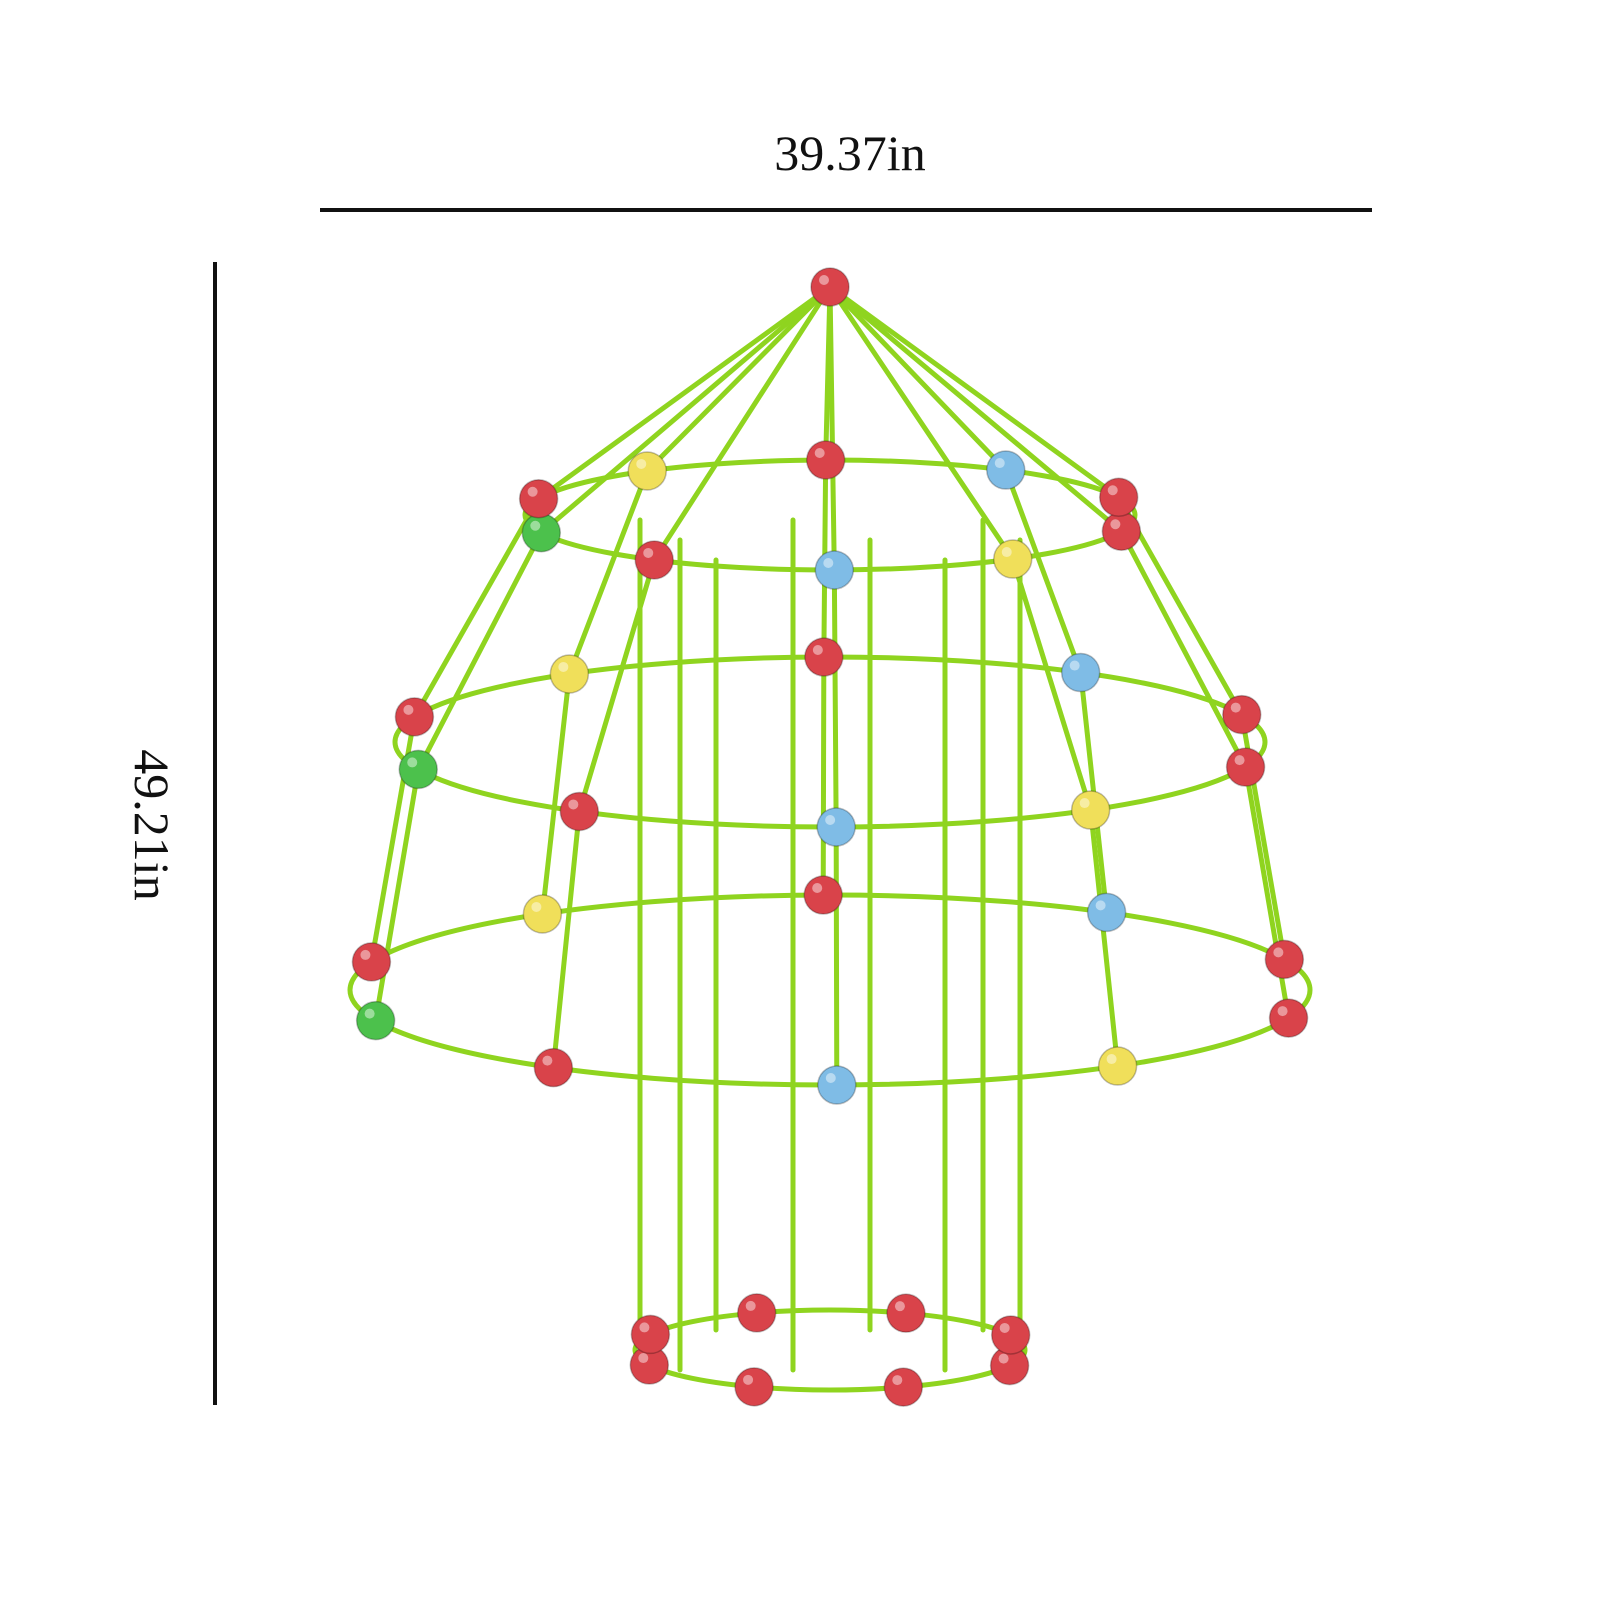 This screenshot has width=1600, height=1600. What do you see at coordinates (152, 824) in the screenshot?
I see `height-label: 49.21in` at bounding box center [152, 824].